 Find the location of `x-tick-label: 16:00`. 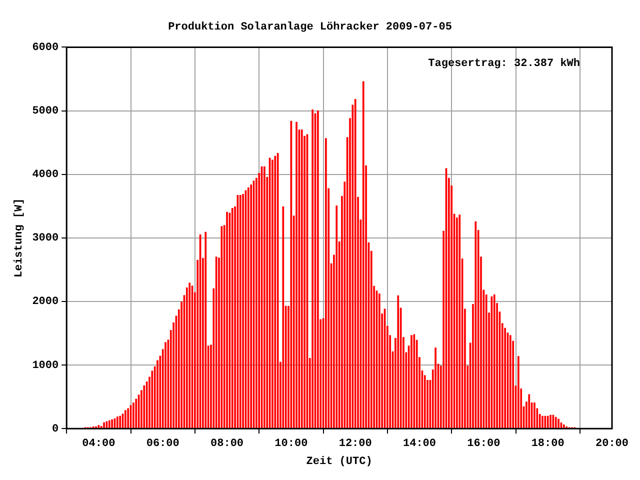

x-tick-label: 16:00 is located at coordinates (483, 444).